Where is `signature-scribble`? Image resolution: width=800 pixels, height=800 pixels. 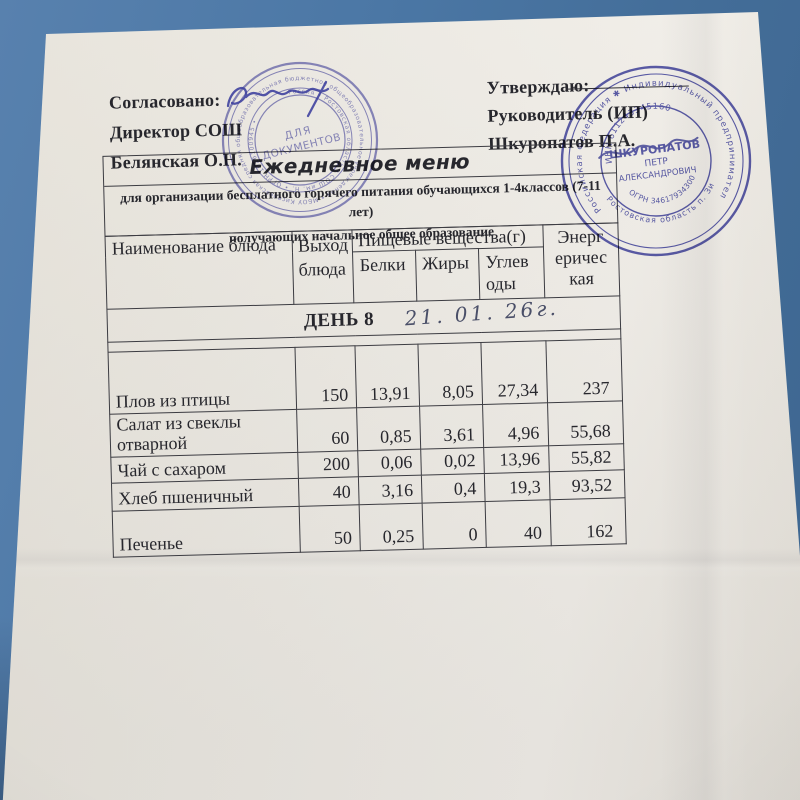
signature-scribble is located at coordinates (278, 99).